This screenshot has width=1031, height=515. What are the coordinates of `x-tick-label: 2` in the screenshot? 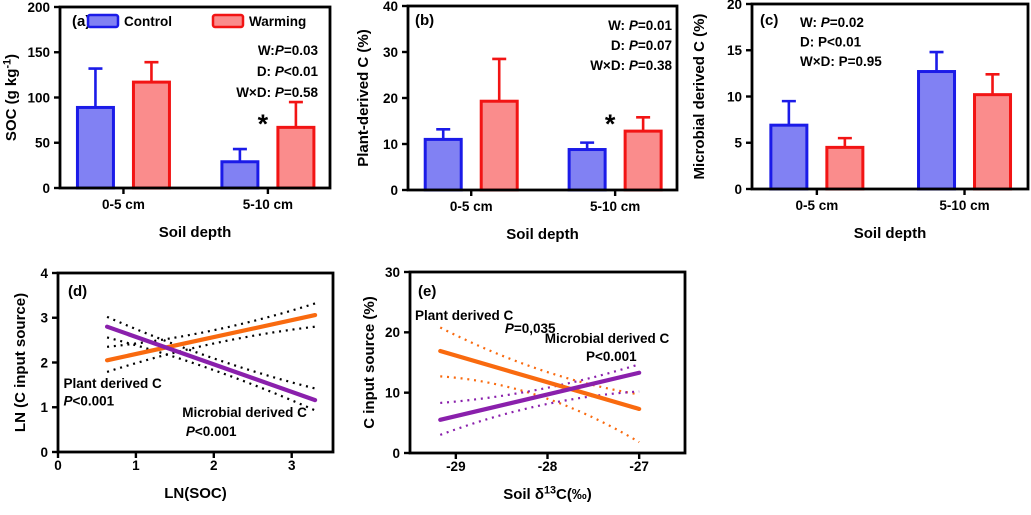 It's located at (214, 465).